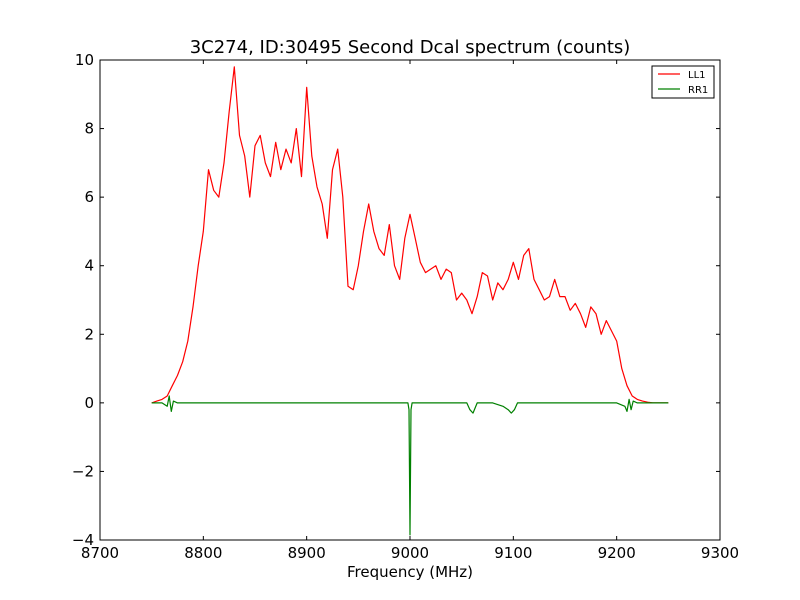 The image size is (800, 600). I want to click on legend: LL1 RR1, so click(683, 82).